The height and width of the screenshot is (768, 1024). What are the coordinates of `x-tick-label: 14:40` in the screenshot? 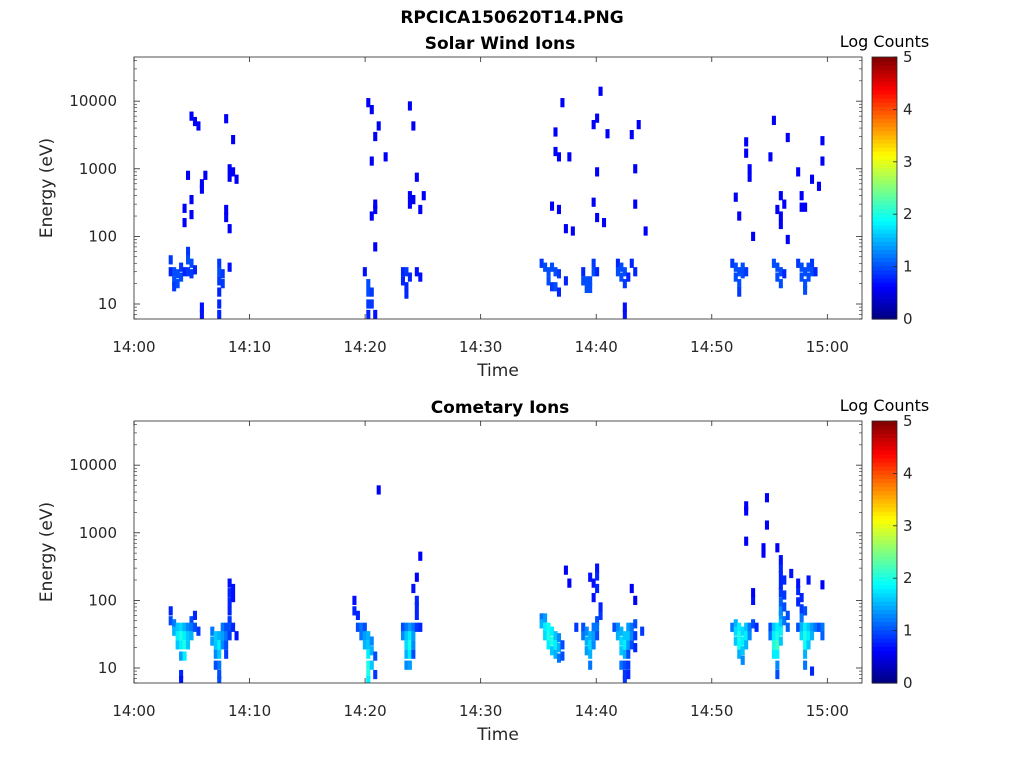 It's located at (596, 347).